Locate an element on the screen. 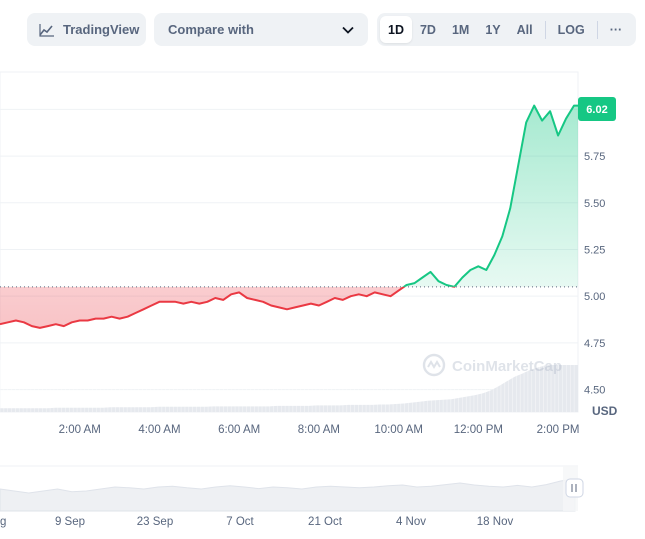  y-tick-label: 4.50 is located at coordinates (594, 391).